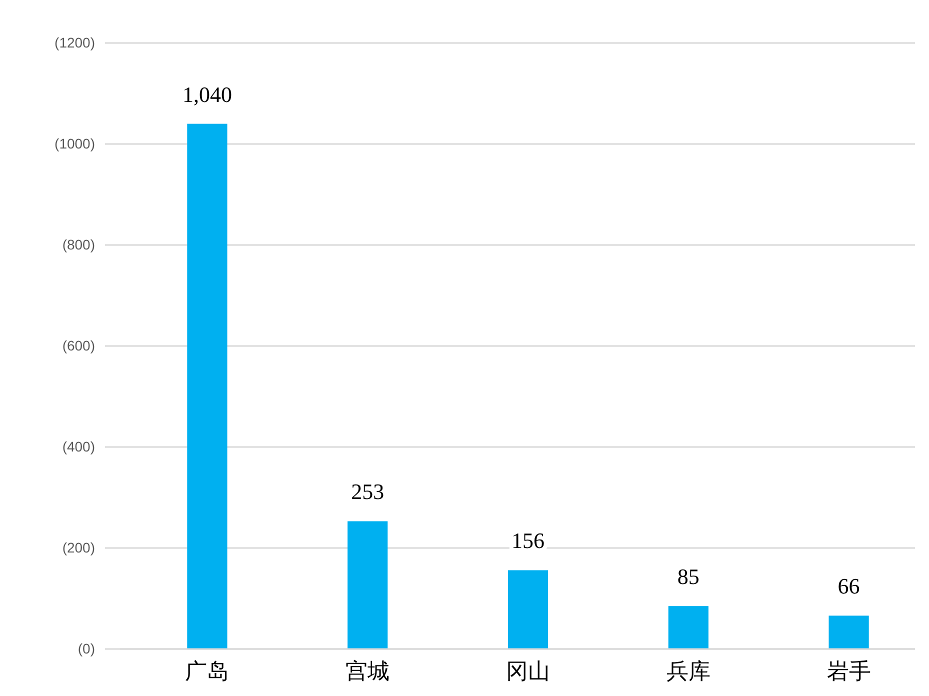 The height and width of the screenshot is (696, 929). Describe the element at coordinates (528, 672) in the screenshot. I see `x-tick-label: 冈山` at that location.